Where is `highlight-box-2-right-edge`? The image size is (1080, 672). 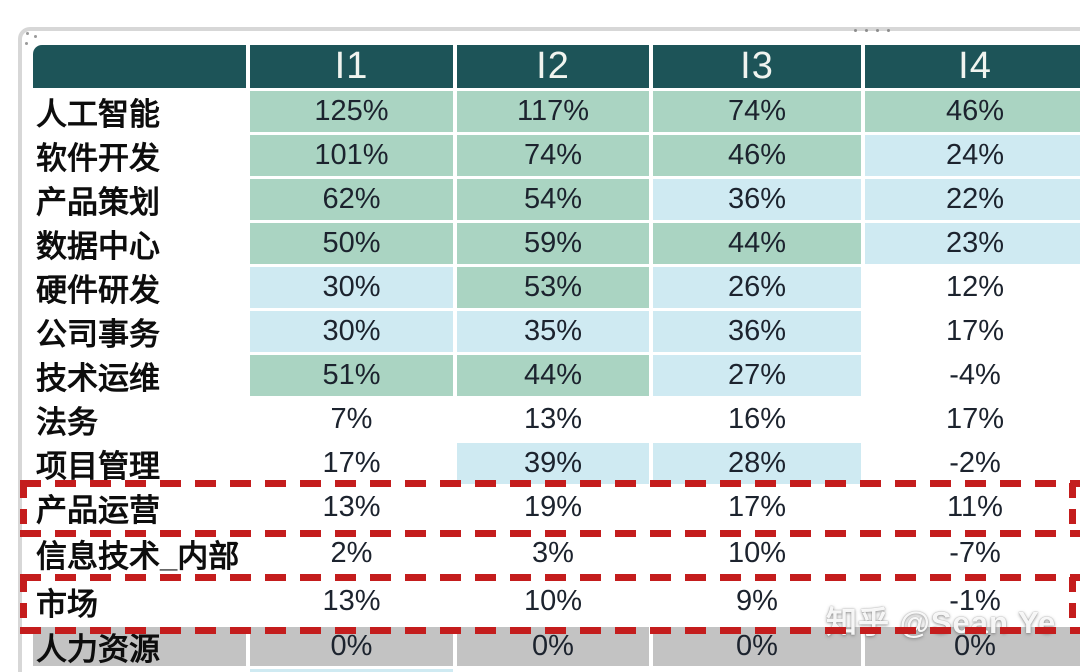 highlight-box-2-right-edge is located at coordinates (1072, 602).